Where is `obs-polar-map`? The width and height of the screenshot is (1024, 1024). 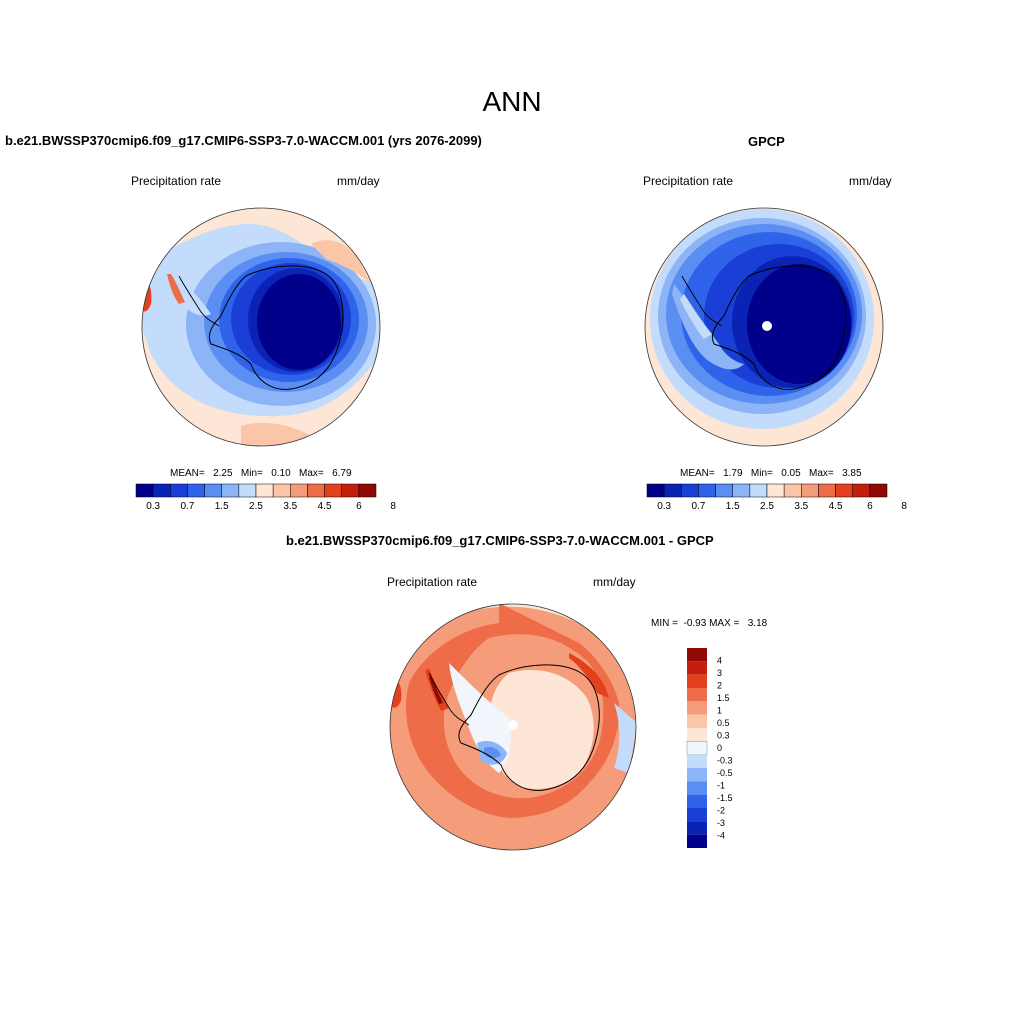 obs-polar-map is located at coordinates (764, 327).